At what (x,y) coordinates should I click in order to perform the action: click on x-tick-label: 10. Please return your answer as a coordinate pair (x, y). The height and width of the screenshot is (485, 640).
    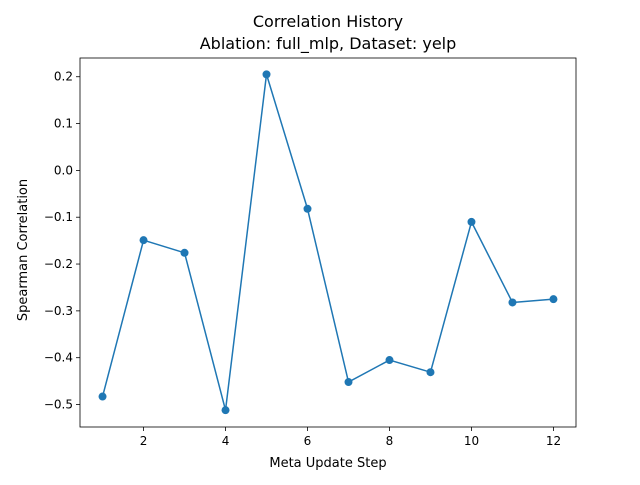
    Looking at the image, I should click on (471, 441).